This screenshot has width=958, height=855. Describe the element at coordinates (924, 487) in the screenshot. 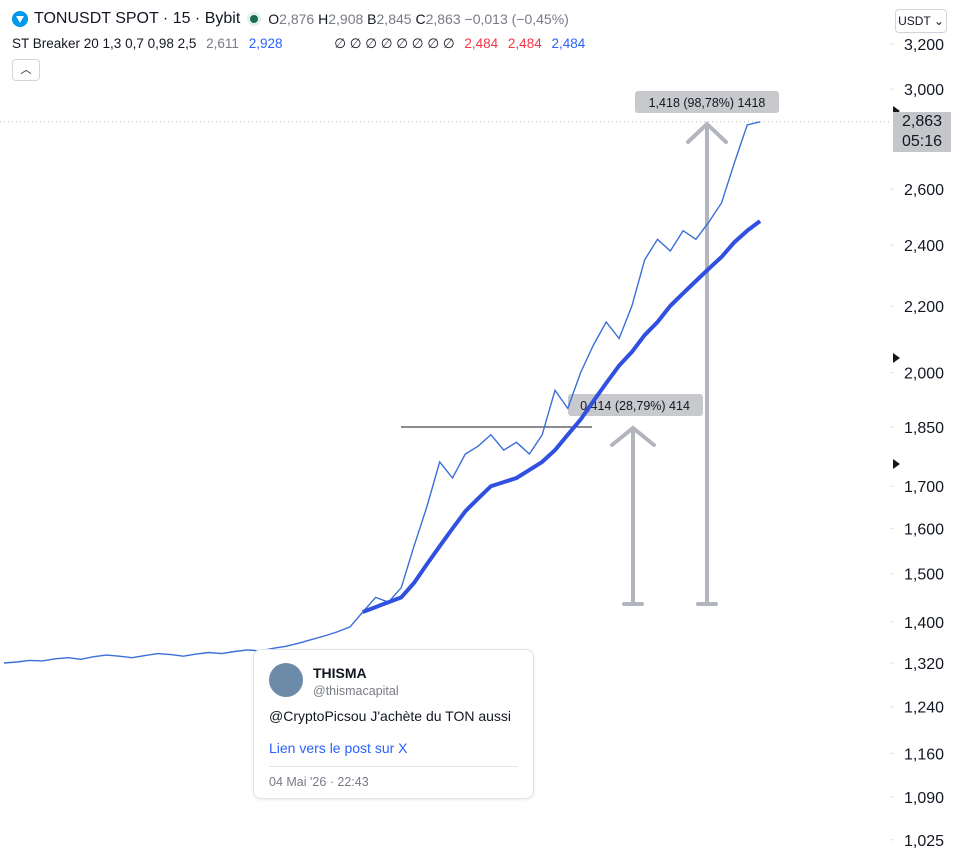

I see `y-tick-label: 1,700` at that location.